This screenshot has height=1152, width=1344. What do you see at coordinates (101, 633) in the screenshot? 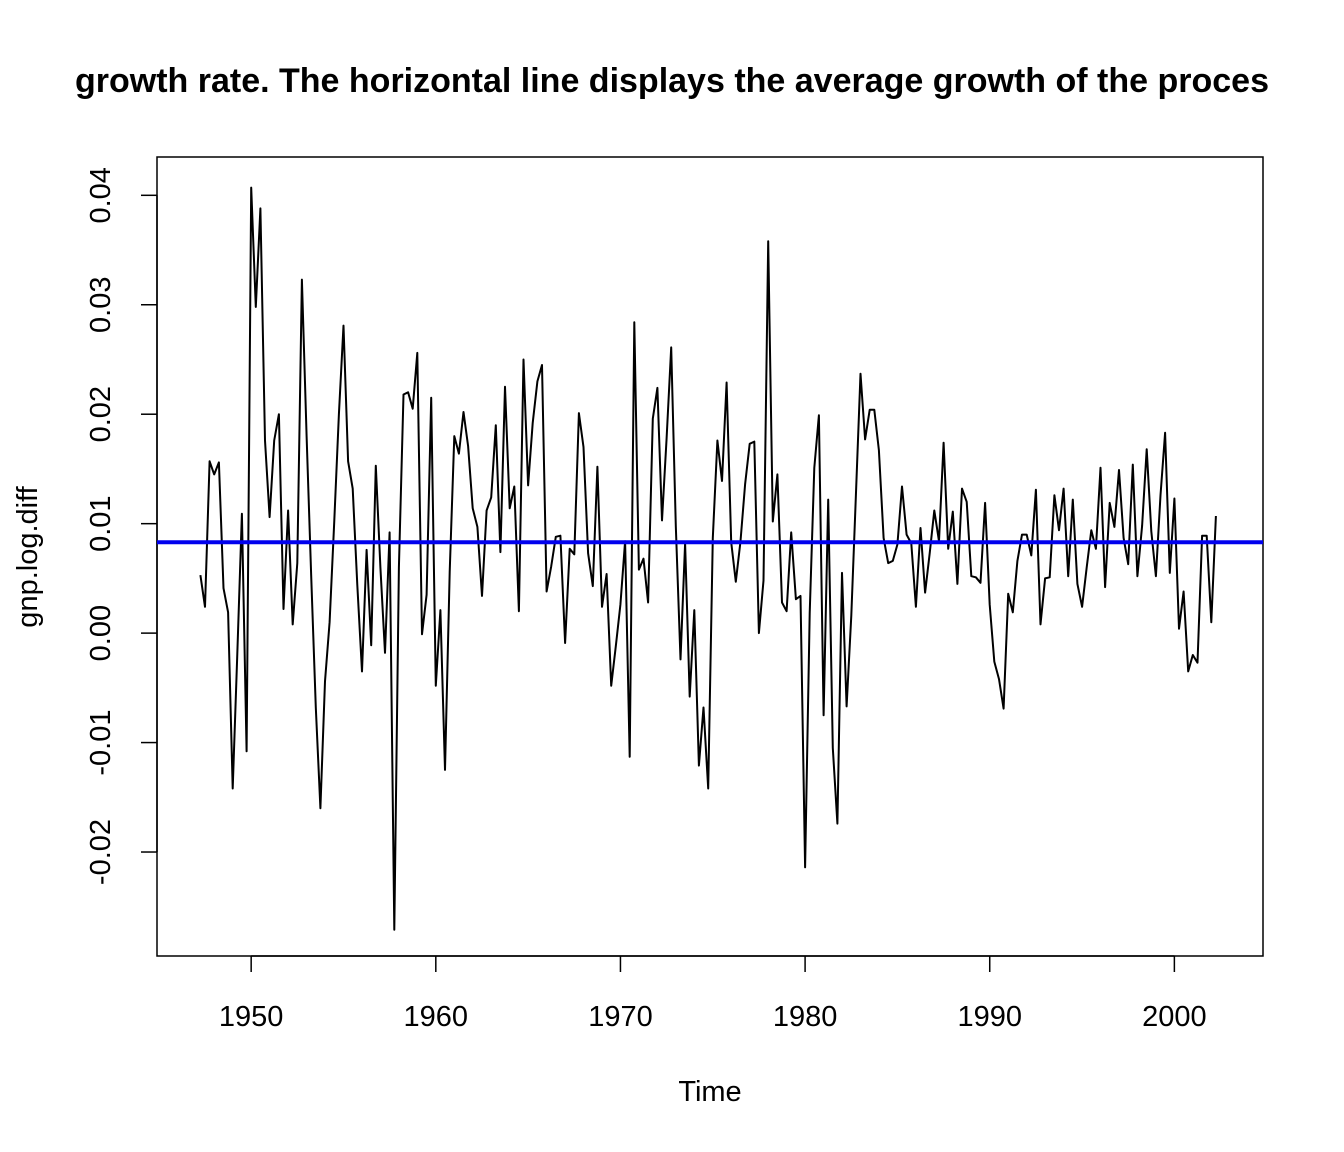
I see `y-tick-label: 0.00` at bounding box center [101, 633].